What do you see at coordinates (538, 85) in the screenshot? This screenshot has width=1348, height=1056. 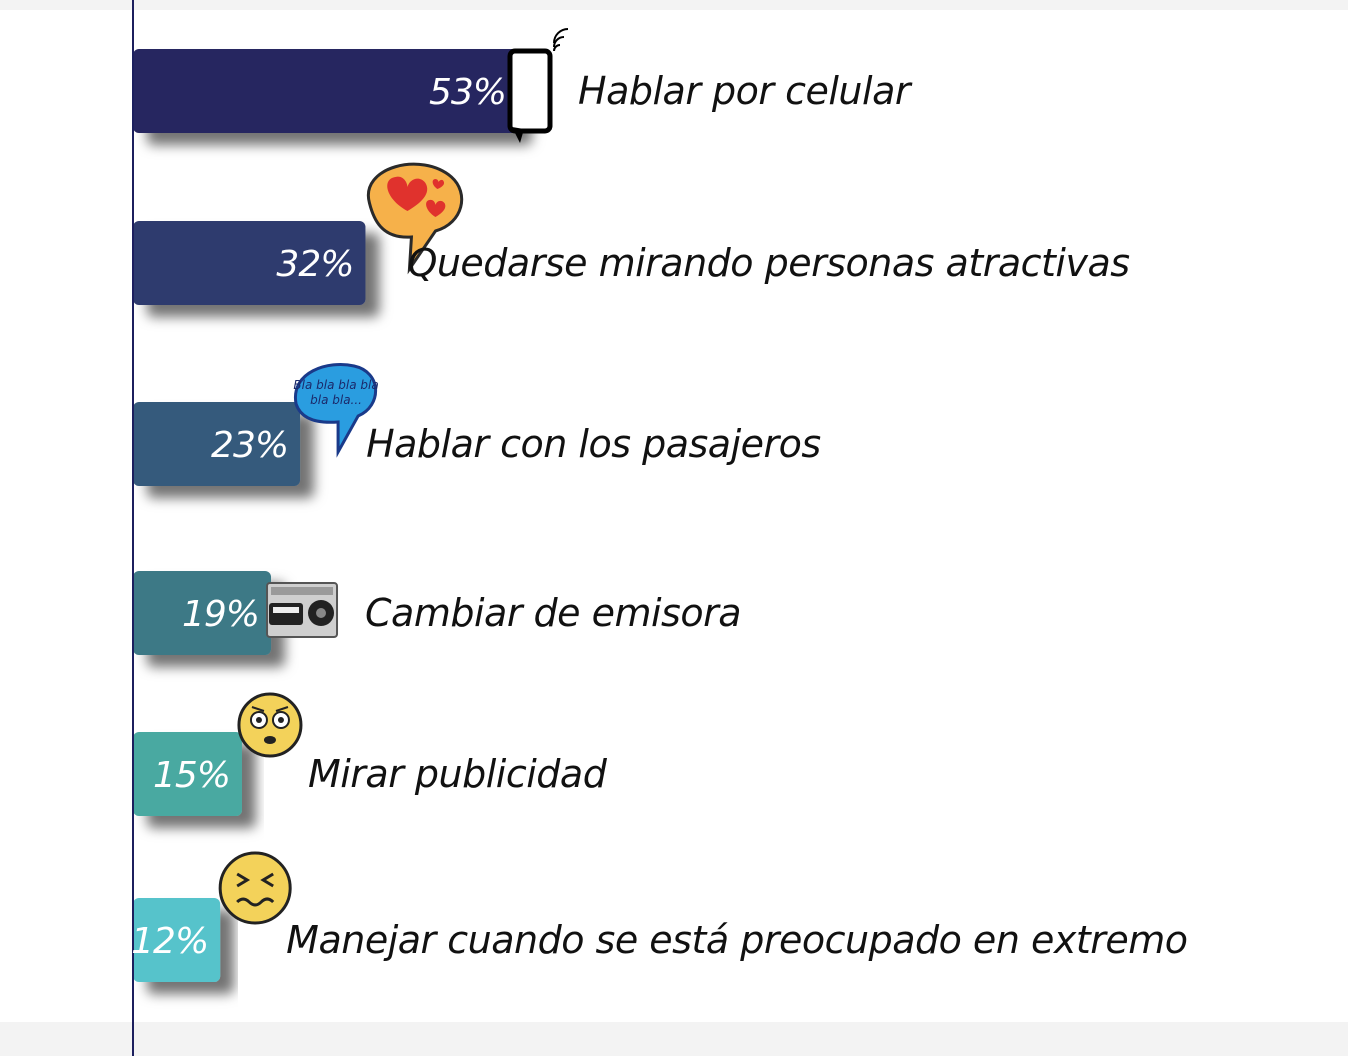 I see `cell-phone-icon` at bounding box center [538, 85].